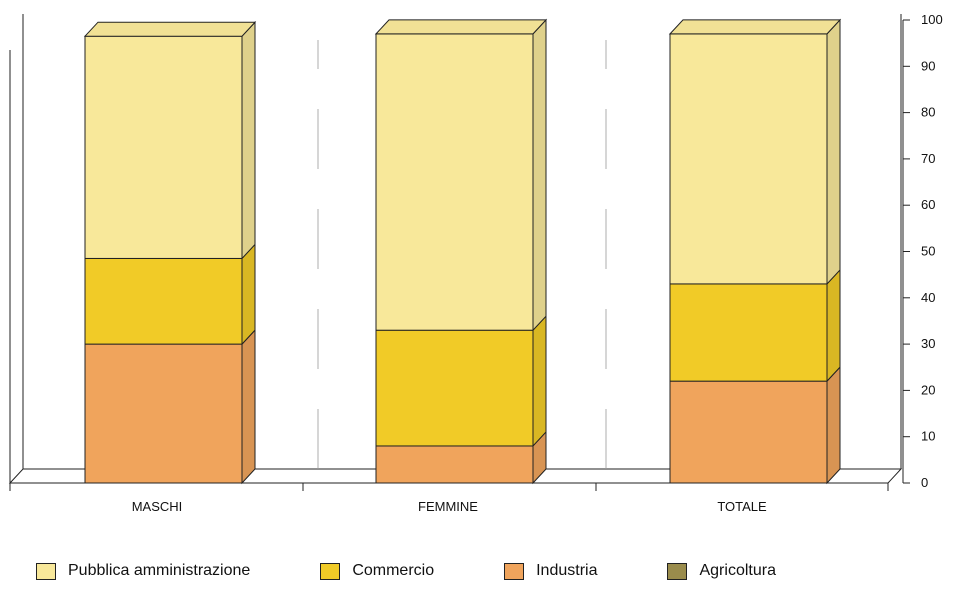  I want to click on x-category-label-maschi: MASCHI, so click(157, 506).